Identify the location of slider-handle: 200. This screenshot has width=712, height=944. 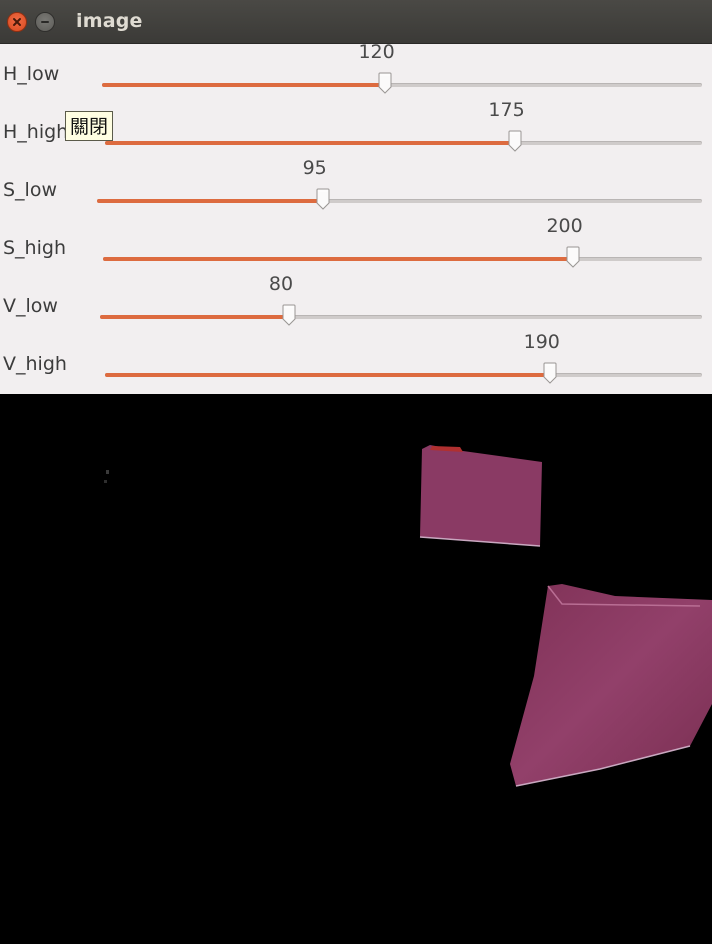
(564, 241).